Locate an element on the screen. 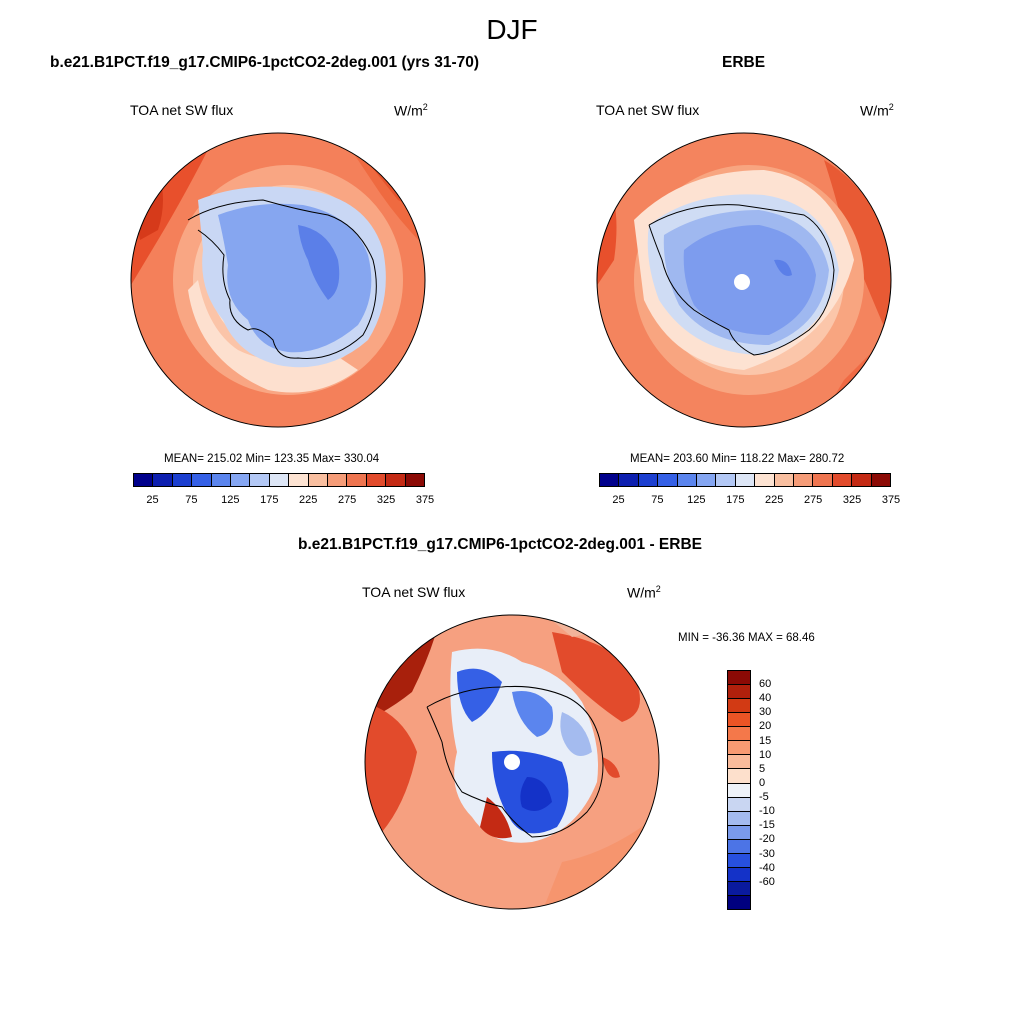 This screenshot has height=1024, width=1024. panel3-units: W/m2 is located at coordinates (644, 592).